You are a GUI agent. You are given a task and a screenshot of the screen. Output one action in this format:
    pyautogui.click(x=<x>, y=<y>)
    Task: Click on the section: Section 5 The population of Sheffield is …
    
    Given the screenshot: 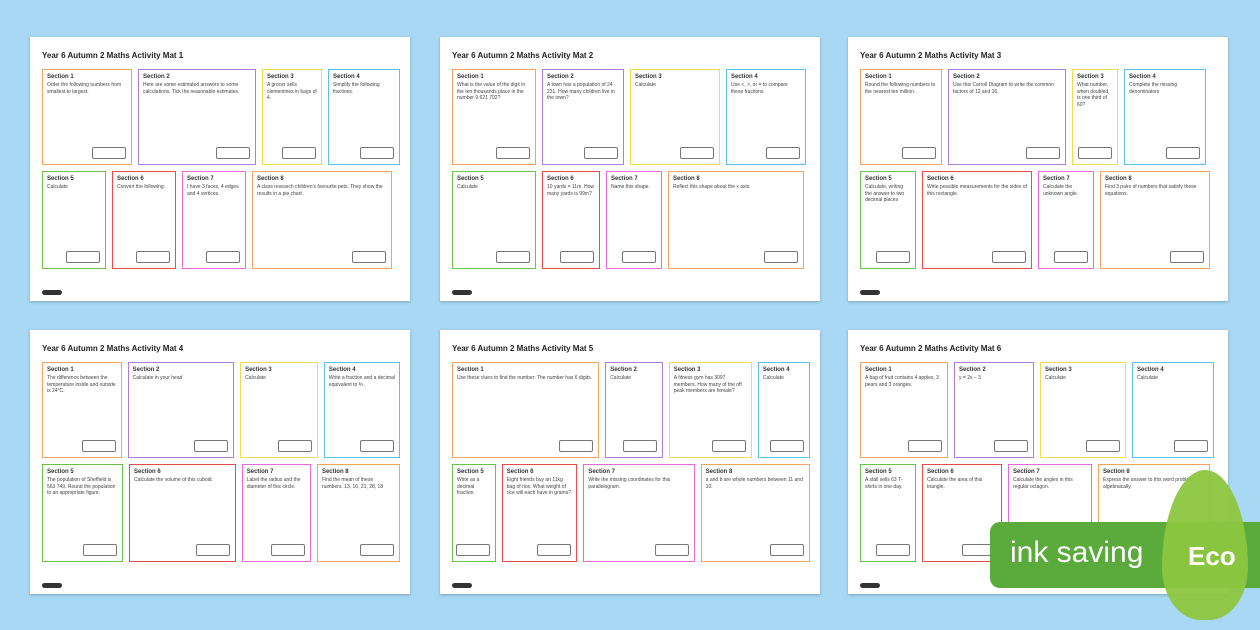 What is the action you would take?
    pyautogui.click(x=83, y=513)
    